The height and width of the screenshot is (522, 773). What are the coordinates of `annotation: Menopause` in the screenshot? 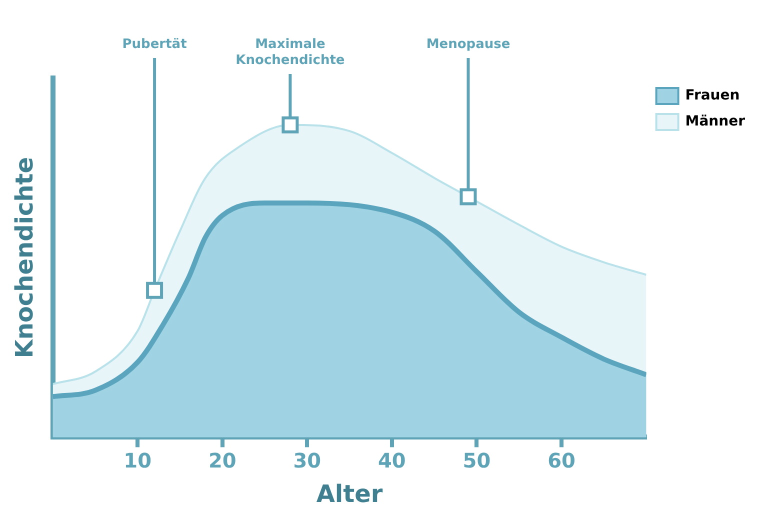 It's located at (468, 44).